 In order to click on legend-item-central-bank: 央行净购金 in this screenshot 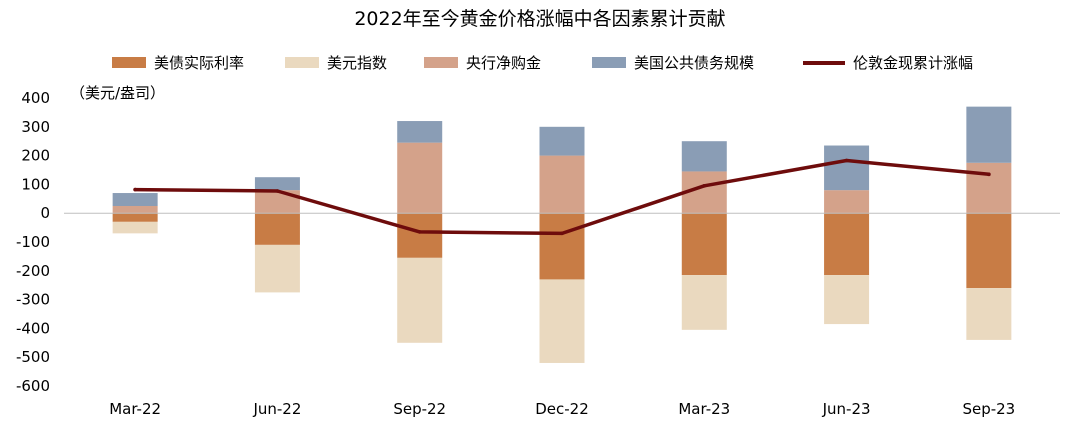, I will do `click(482, 62)`.